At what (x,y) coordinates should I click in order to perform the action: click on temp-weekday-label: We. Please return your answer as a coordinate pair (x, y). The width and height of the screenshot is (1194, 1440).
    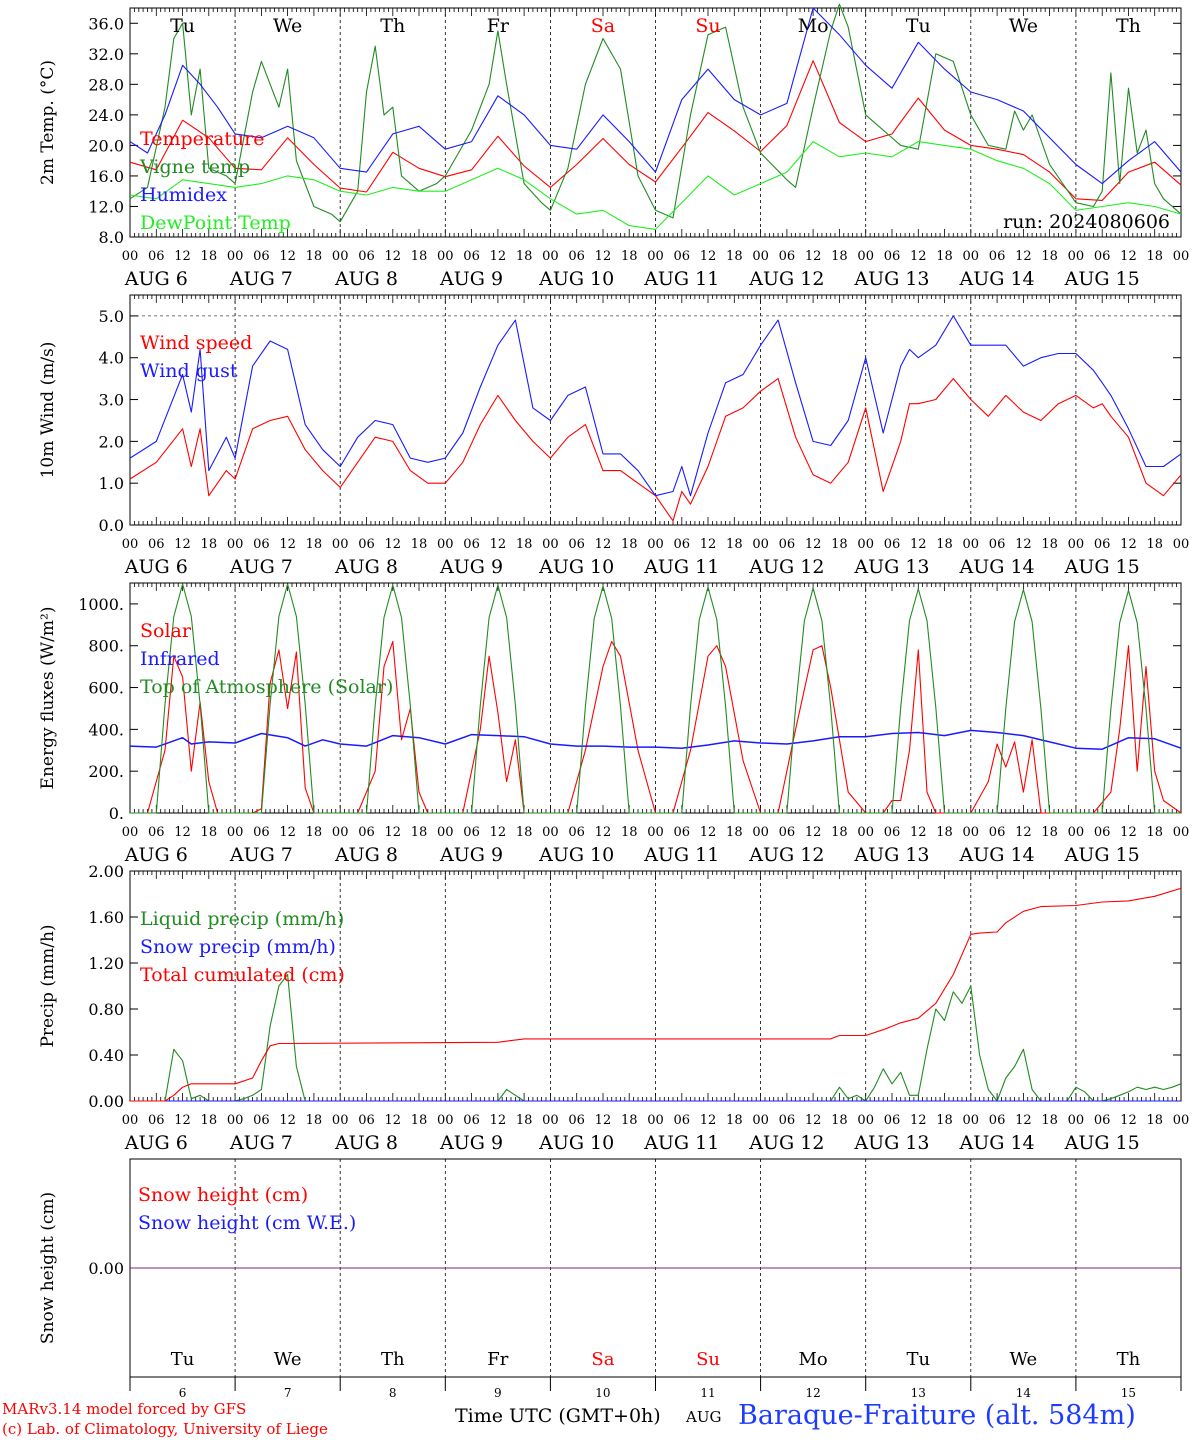
    Looking at the image, I should click on (1023, 26).